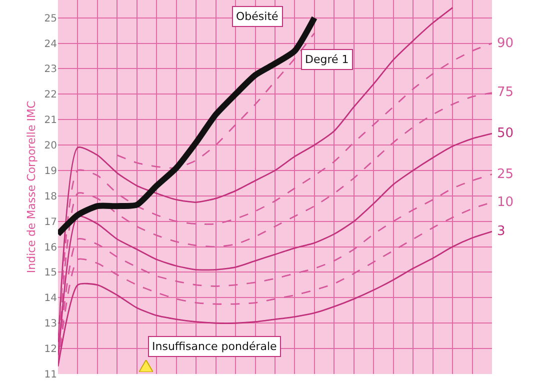  Describe the element at coordinates (505, 43) in the screenshot. I see `series-label: 90` at that location.